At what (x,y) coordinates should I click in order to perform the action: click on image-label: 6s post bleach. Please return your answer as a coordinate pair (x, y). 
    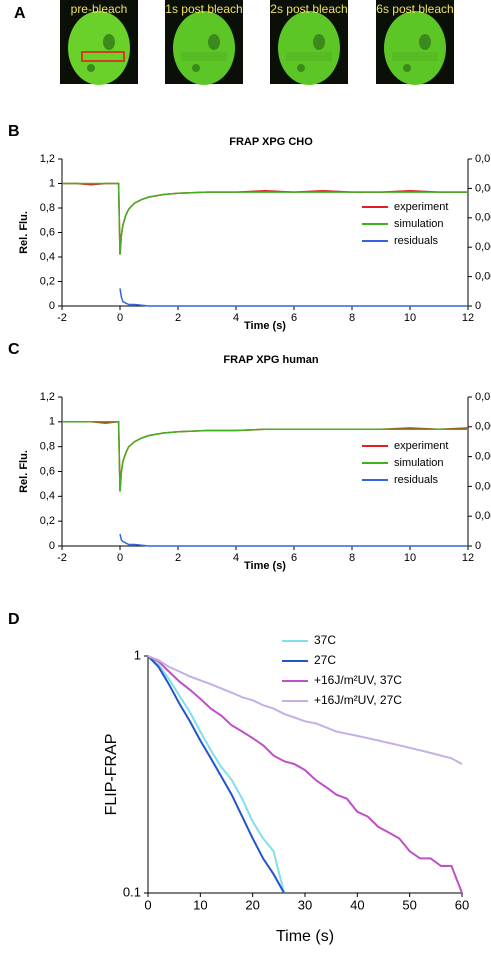
    Looking at the image, I should click on (414, 9).